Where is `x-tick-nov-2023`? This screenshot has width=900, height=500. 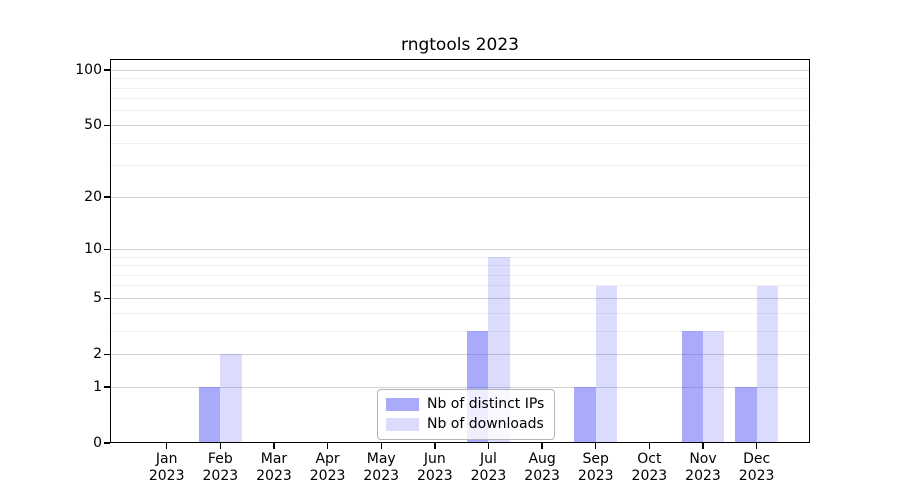 x-tick-nov-2023 is located at coordinates (703, 446).